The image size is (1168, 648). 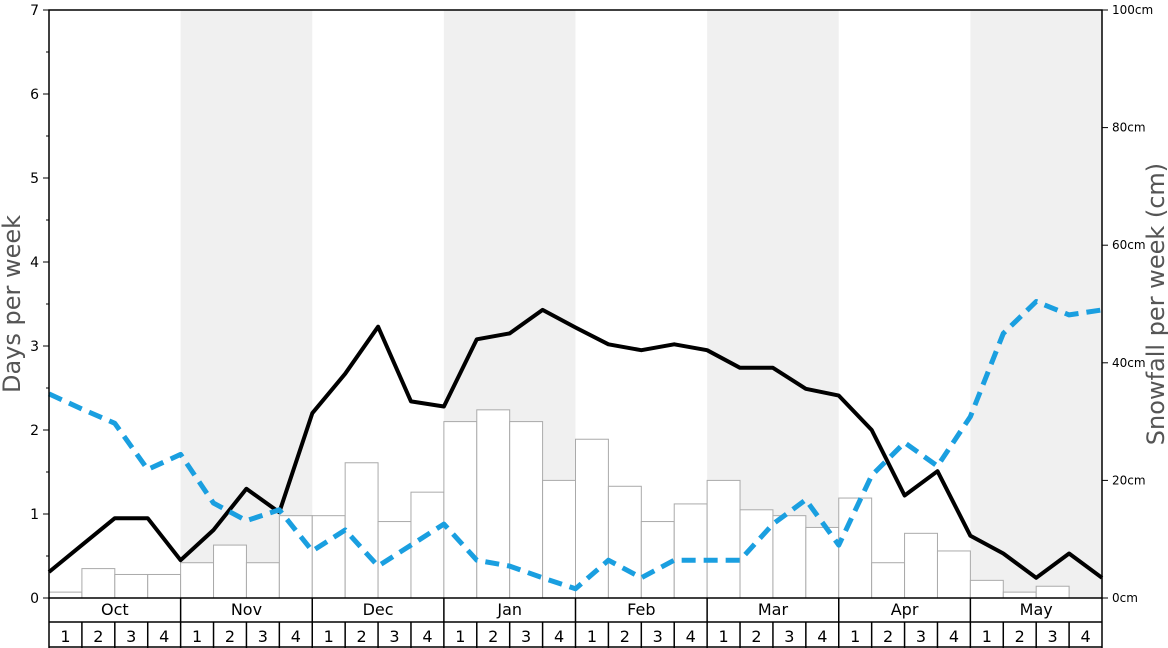 I want to click on month-label: May, so click(x=1036, y=609).